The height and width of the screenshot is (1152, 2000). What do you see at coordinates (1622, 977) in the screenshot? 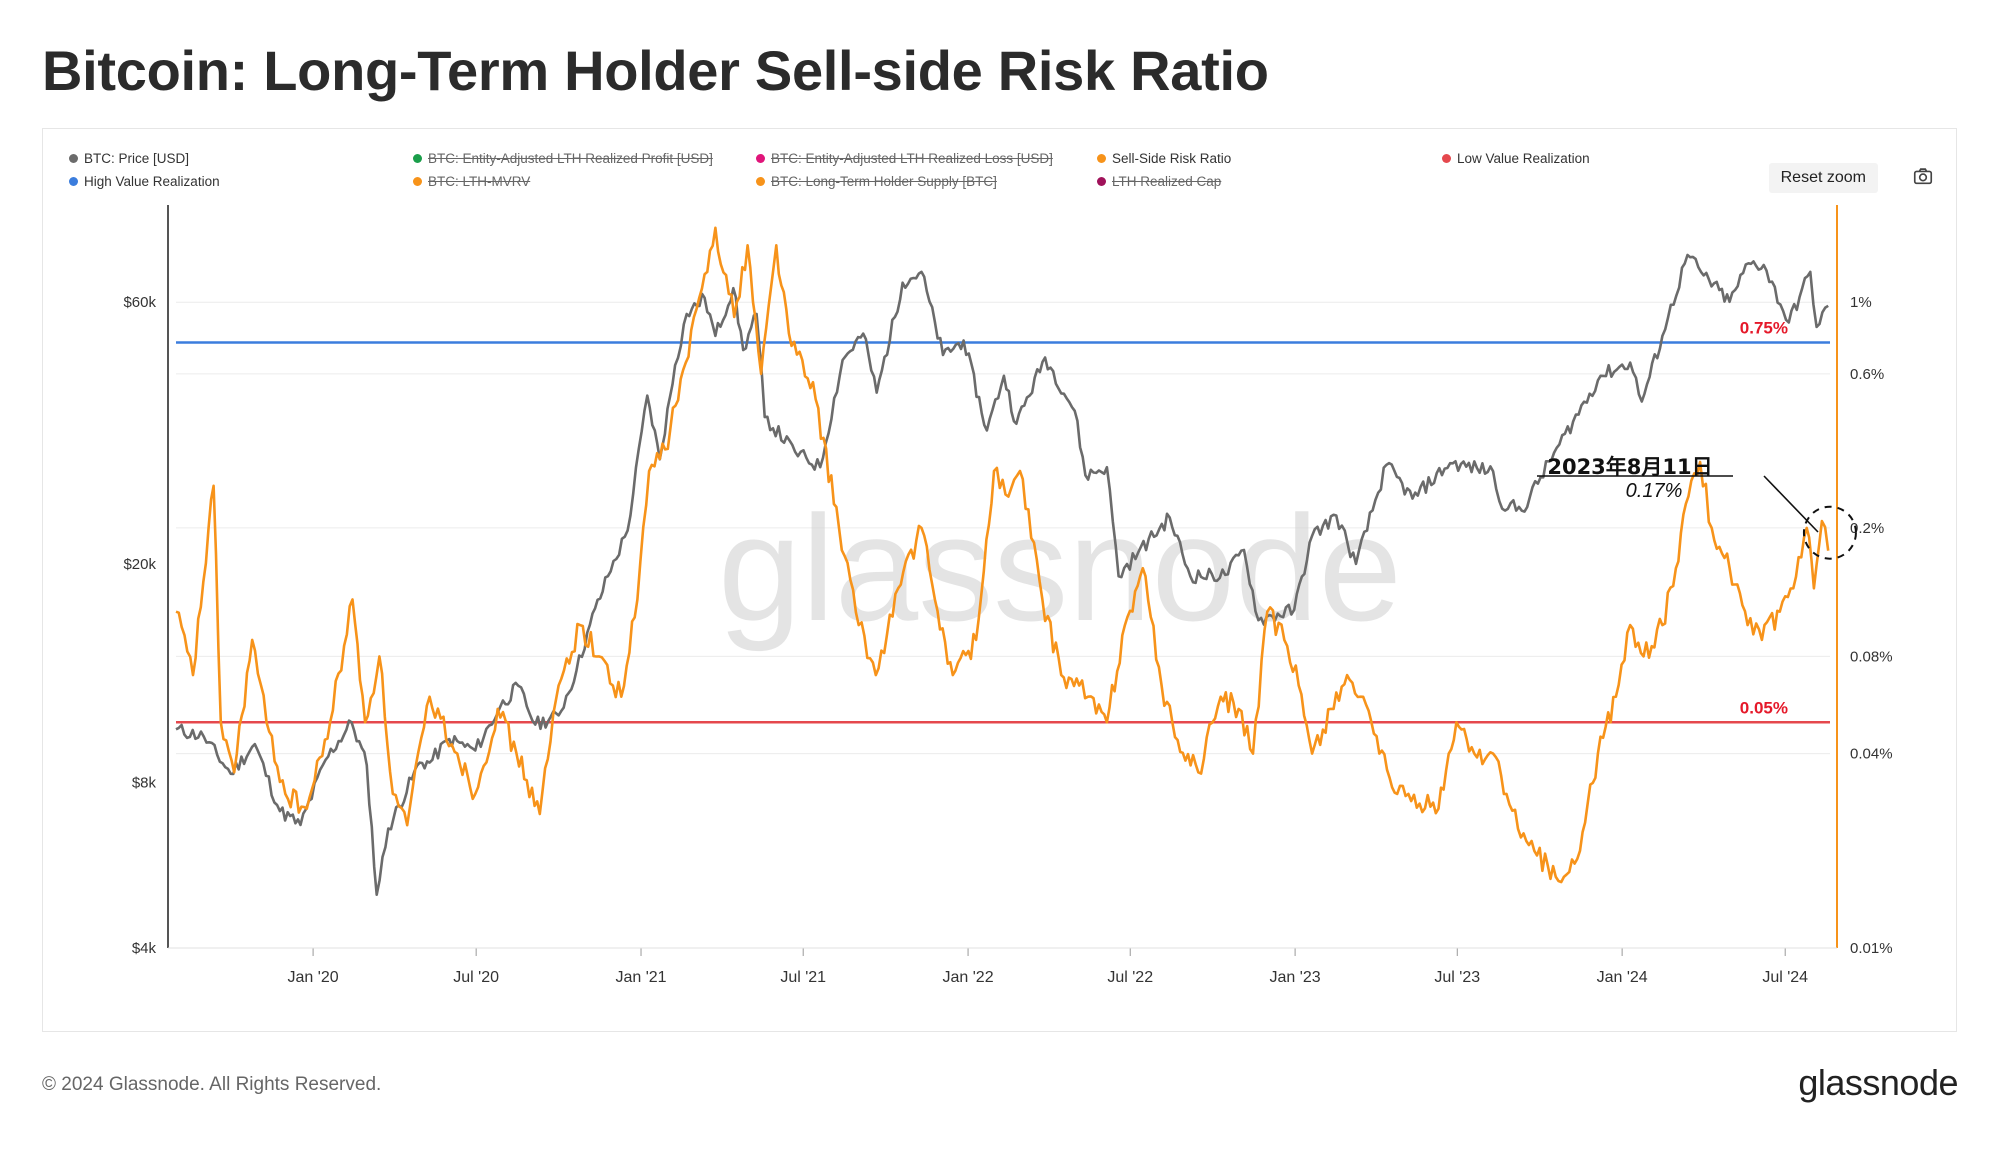
I see `x-tick-label: Jan '24` at bounding box center [1622, 977].